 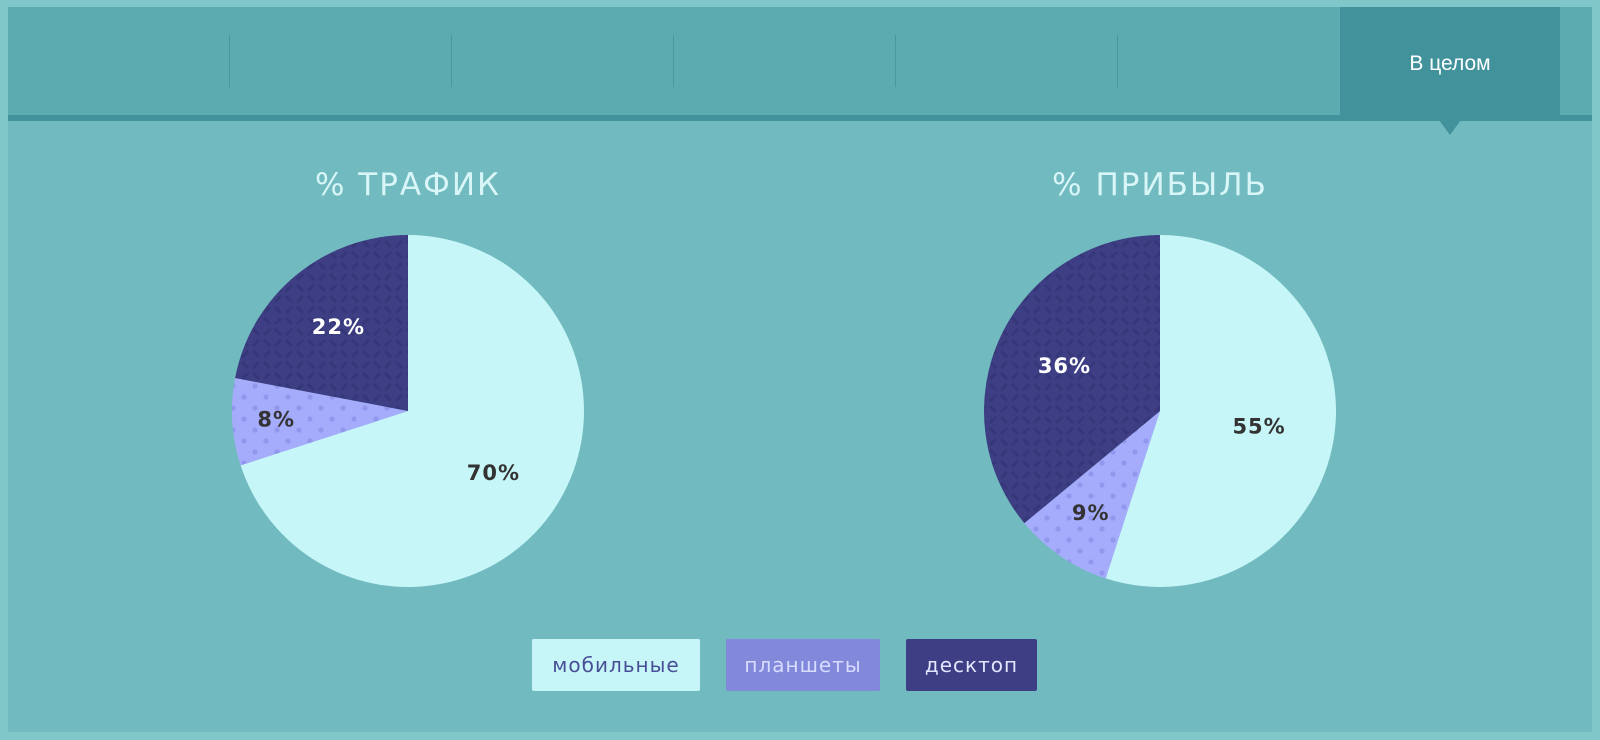 I want to click on tab-overall: В целом, so click(x=1450, y=64).